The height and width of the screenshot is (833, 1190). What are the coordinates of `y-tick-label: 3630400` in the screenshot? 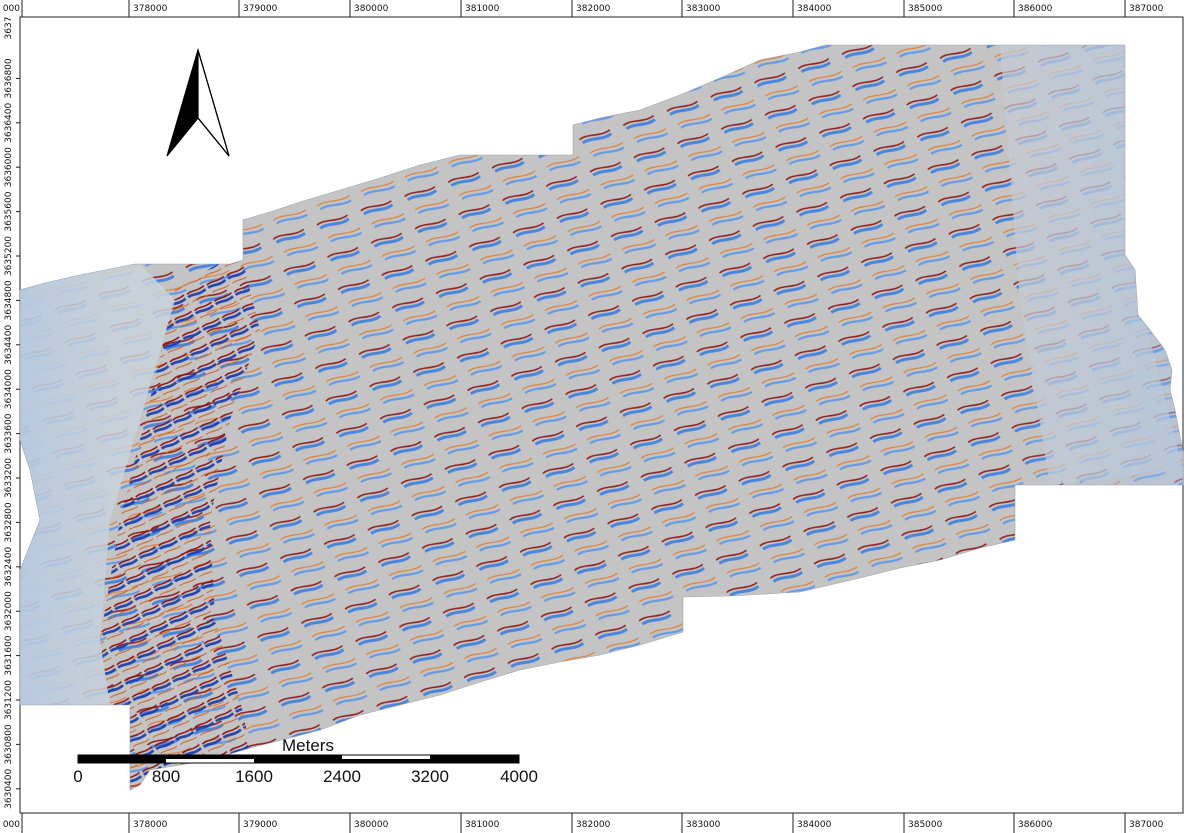 It's located at (9, 788).